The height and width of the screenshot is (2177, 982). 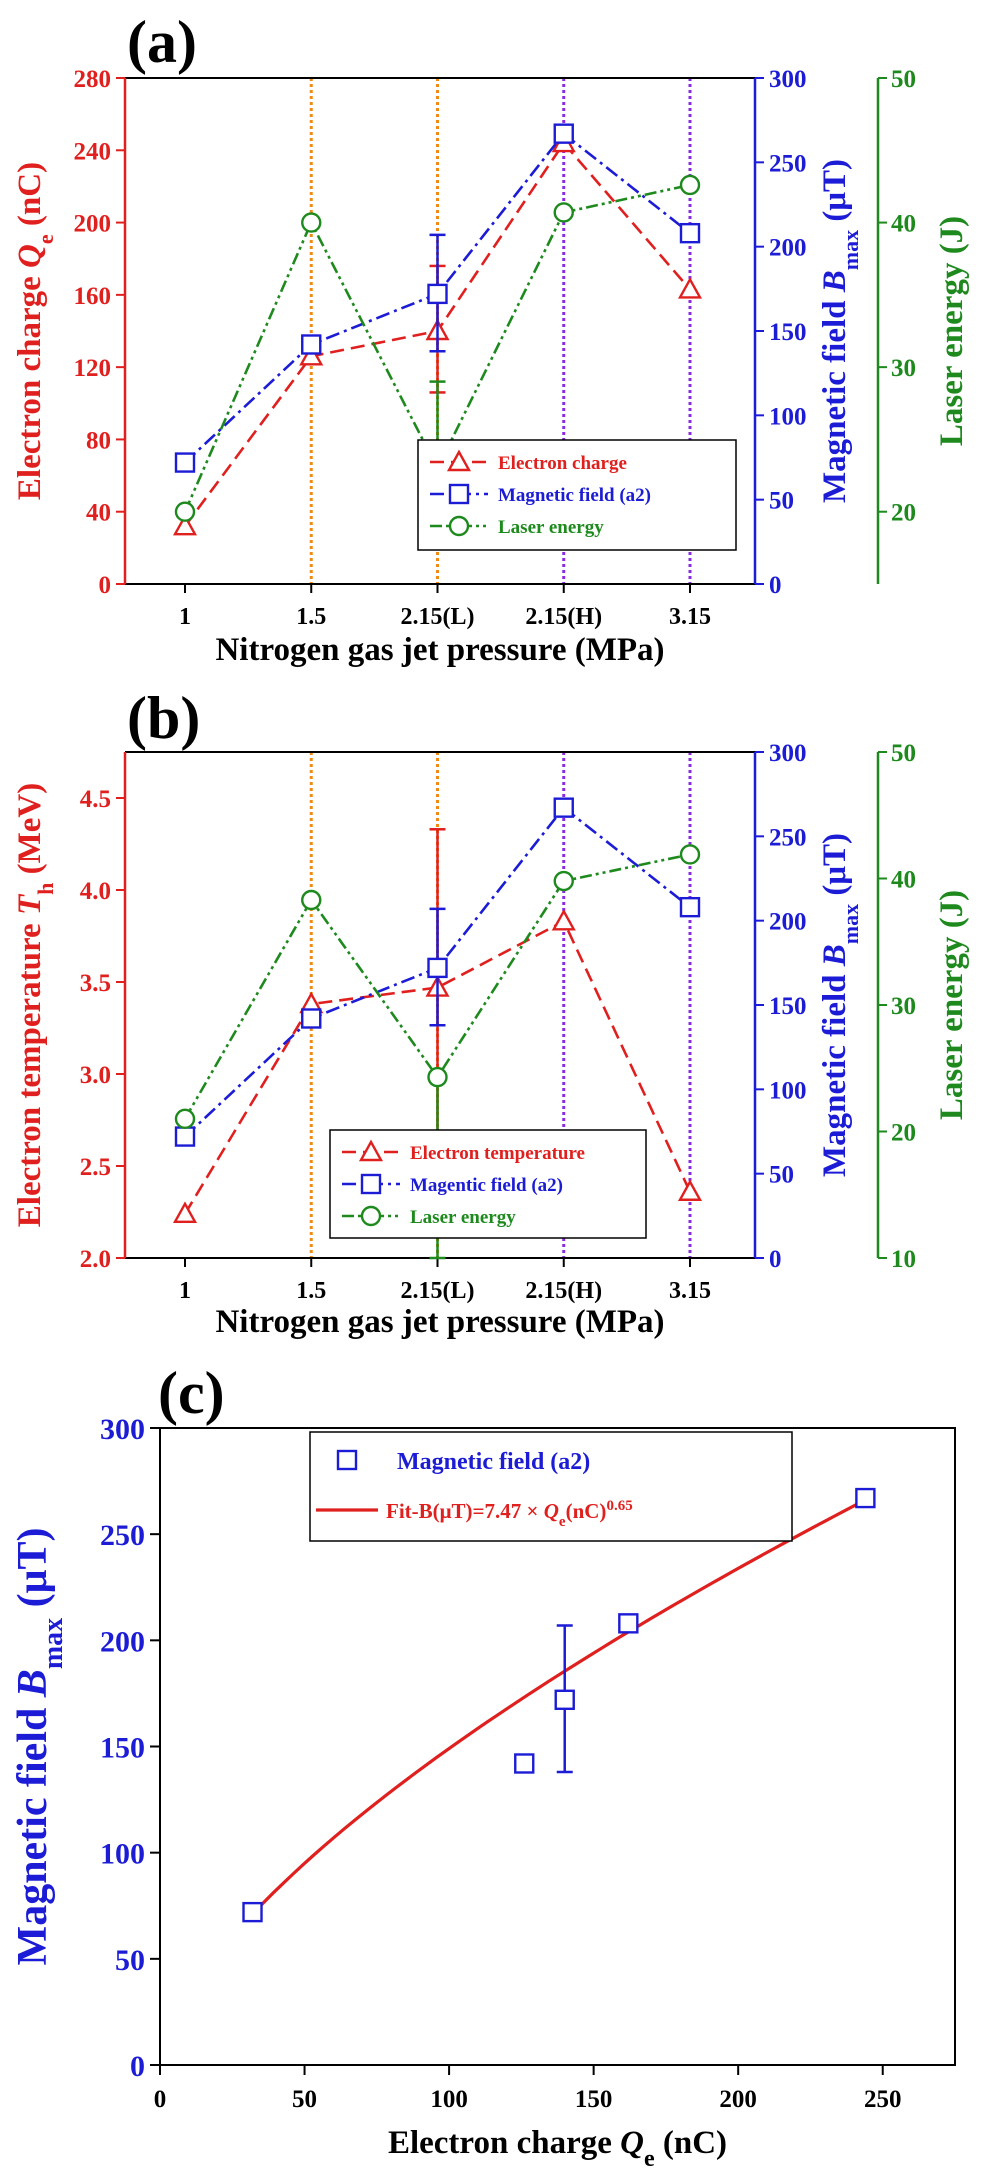 I want to click on left-tick-label: 4.5, so click(x=95, y=799).